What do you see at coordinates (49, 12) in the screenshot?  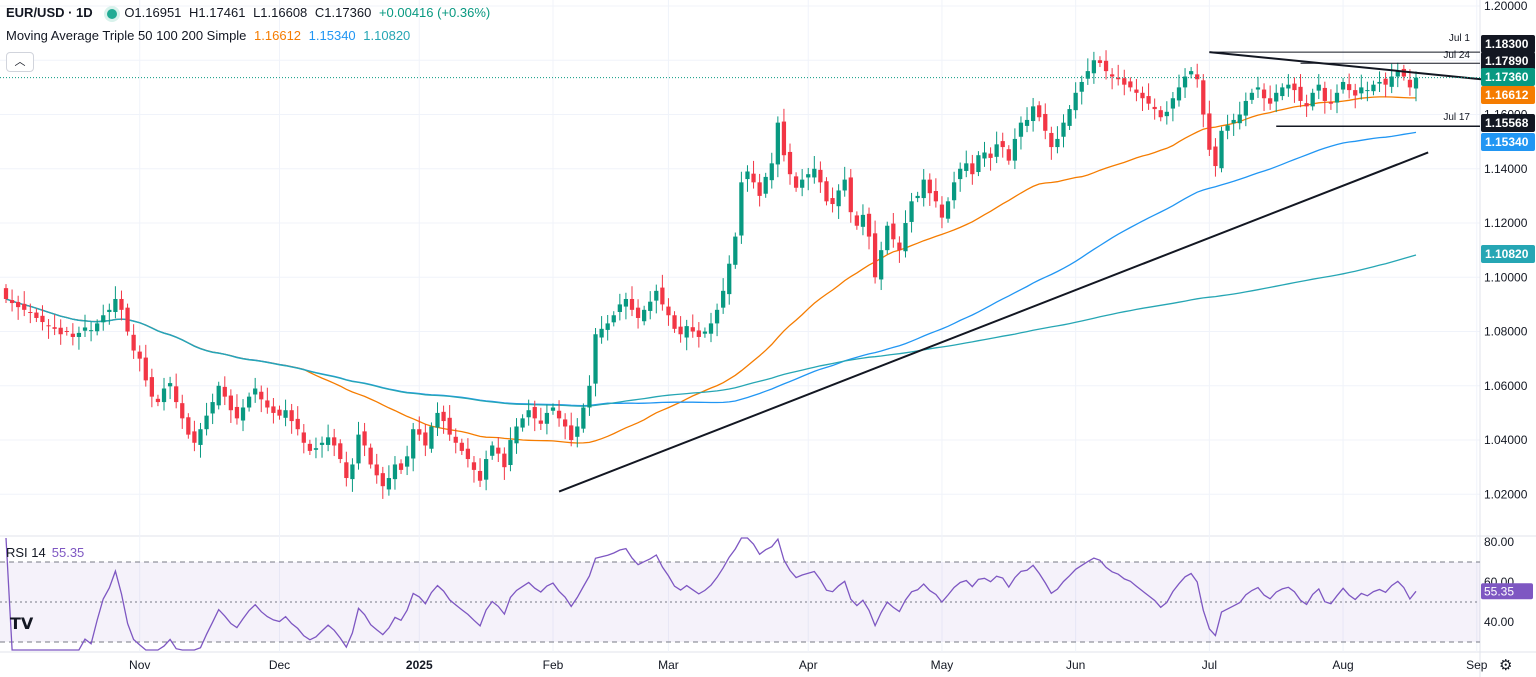 I see `symbol-title: EUR/USD · 1D` at bounding box center [49, 12].